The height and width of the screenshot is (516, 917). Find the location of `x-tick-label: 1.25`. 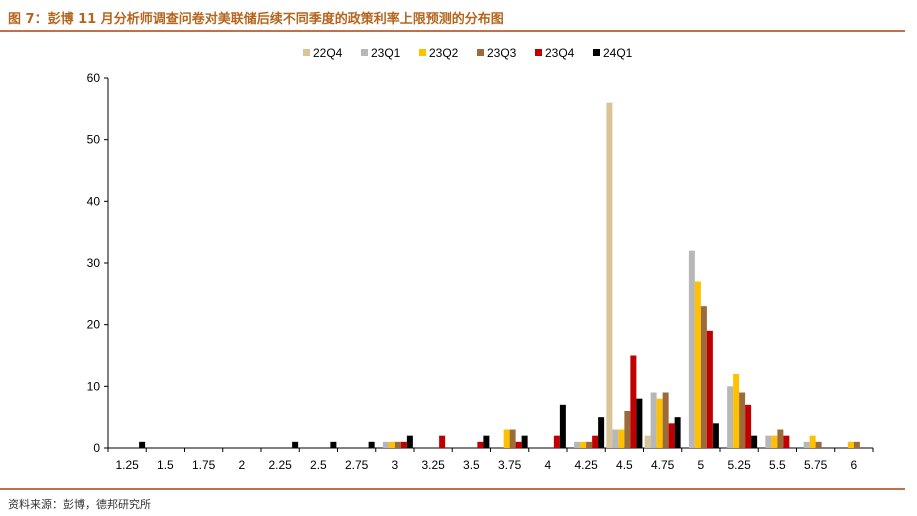

x-tick-label: 1.25 is located at coordinates (127, 465).